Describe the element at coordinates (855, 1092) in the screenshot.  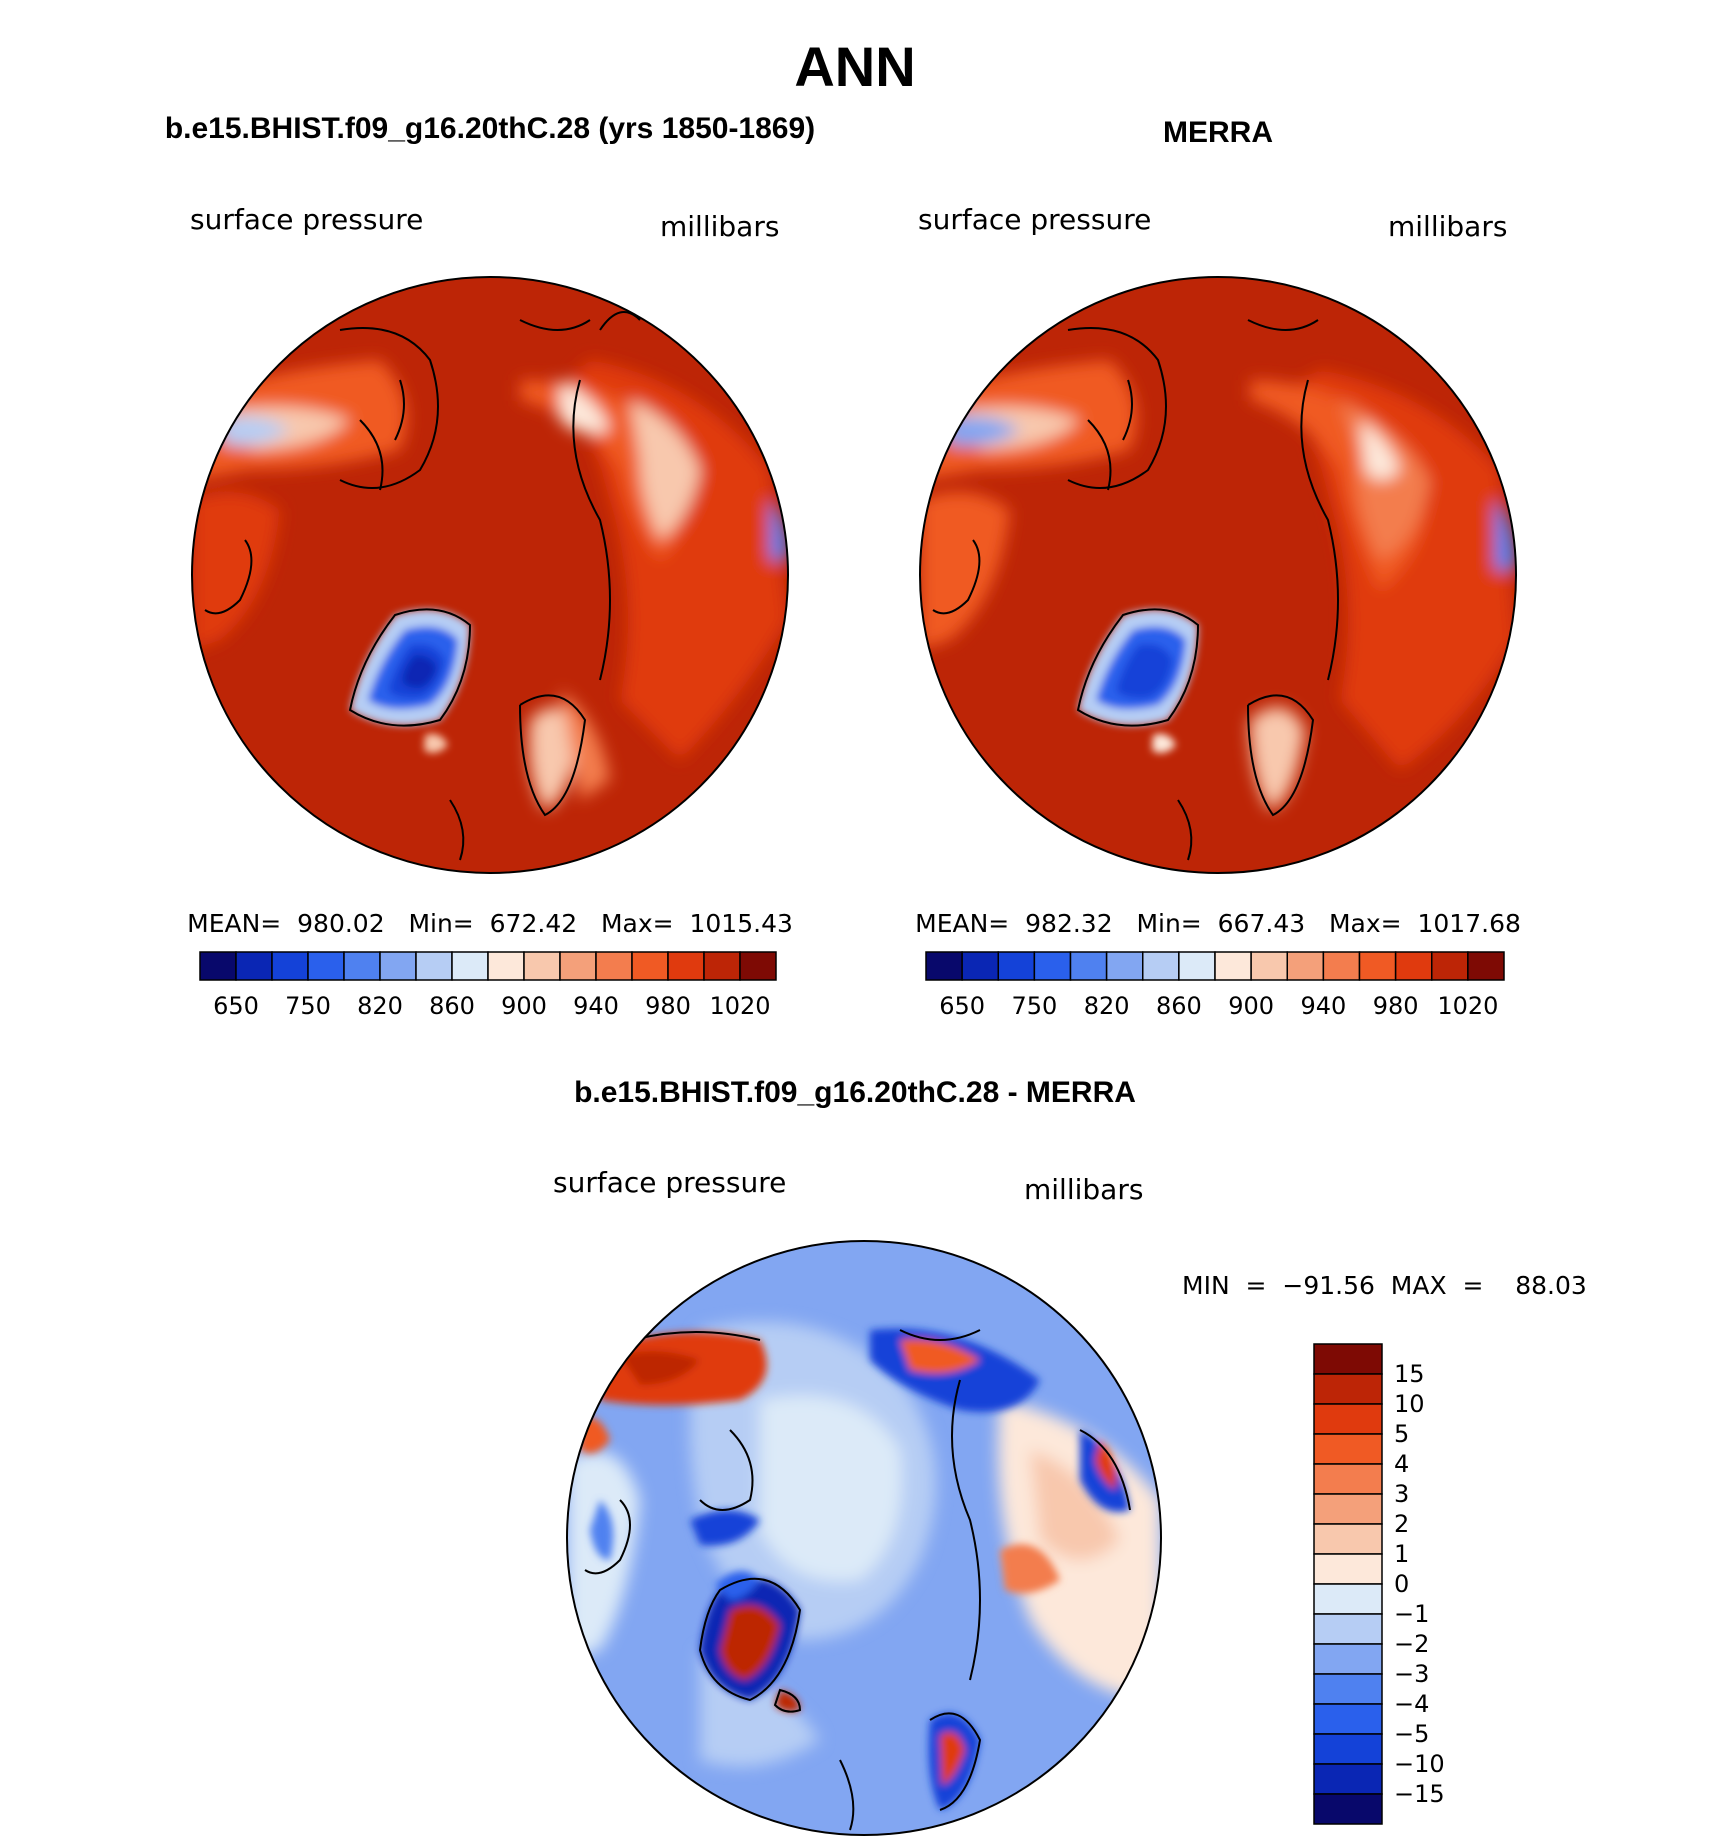
I see `diff-case-title: b.e15.BHIST.f09_g16.20thC.28 - MERRA` at that location.